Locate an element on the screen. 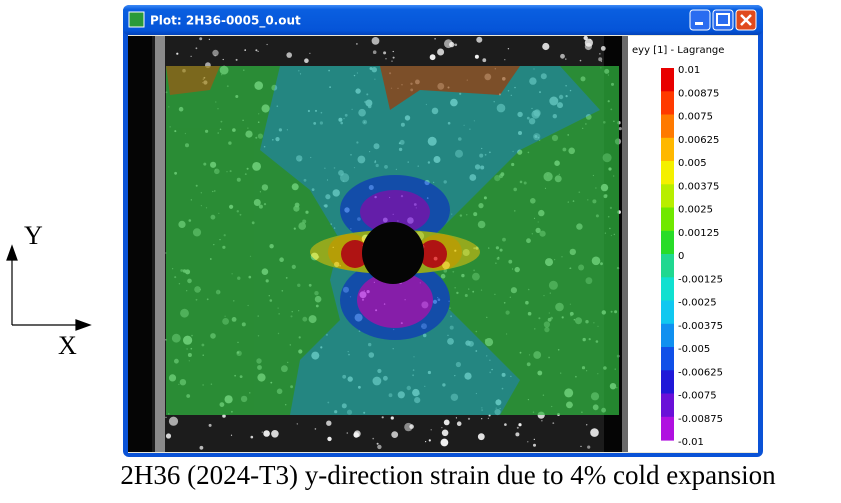 This screenshot has width=841, height=503. legend-label: 0.00875 is located at coordinates (698, 93).